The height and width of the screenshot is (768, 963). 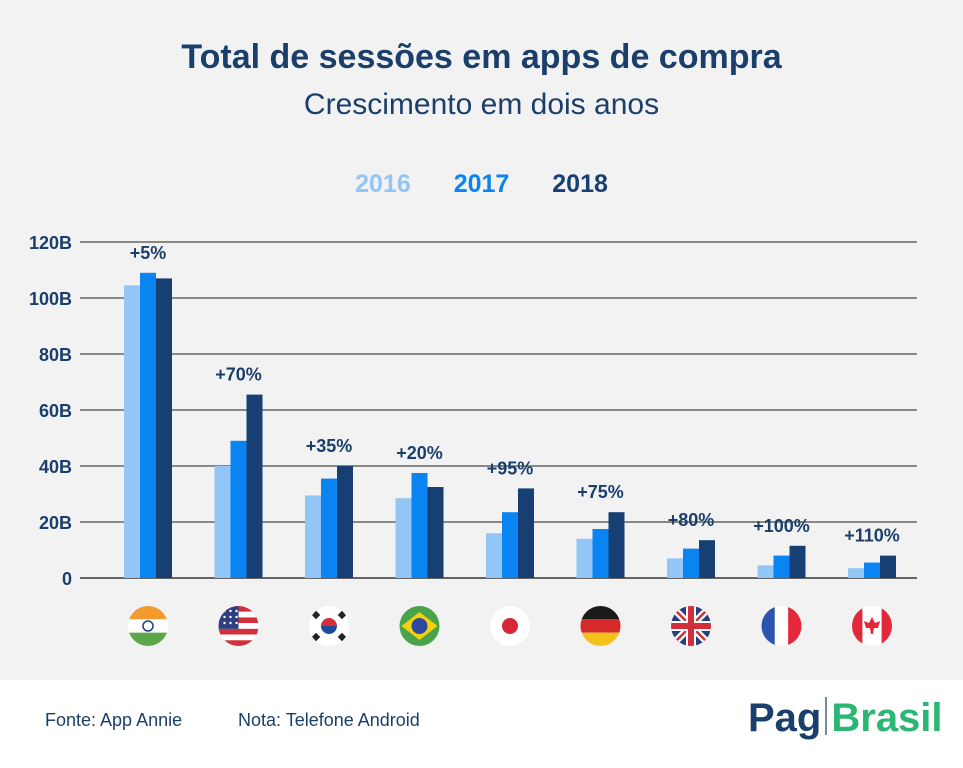 What do you see at coordinates (510, 468) in the screenshot?
I see `growth-label: +95%` at bounding box center [510, 468].